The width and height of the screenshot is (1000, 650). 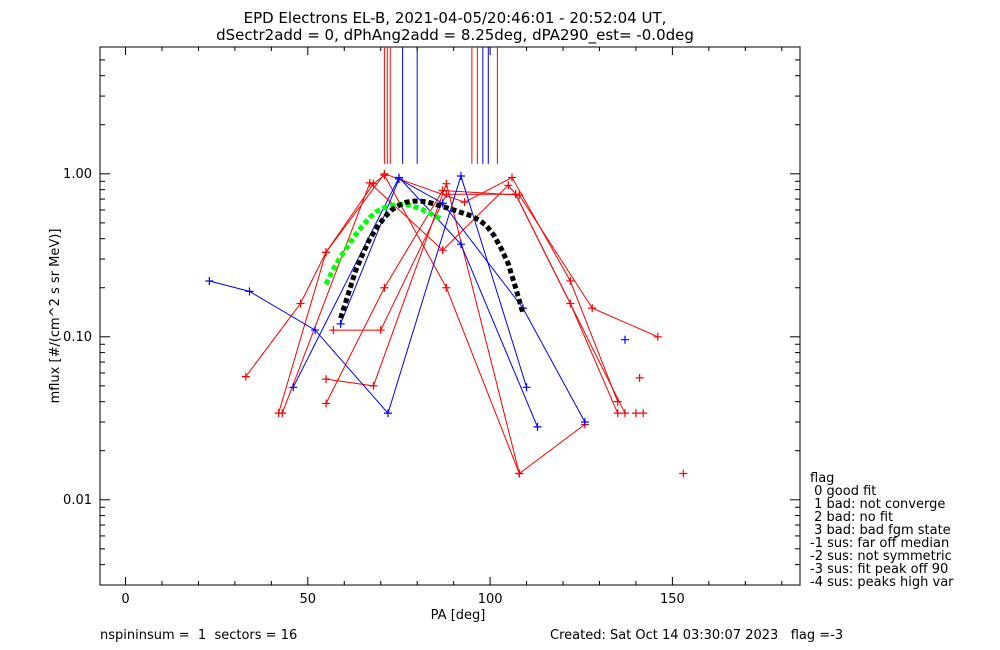 I want to click on legend-item: -1 sus: far off median, so click(x=879, y=543).